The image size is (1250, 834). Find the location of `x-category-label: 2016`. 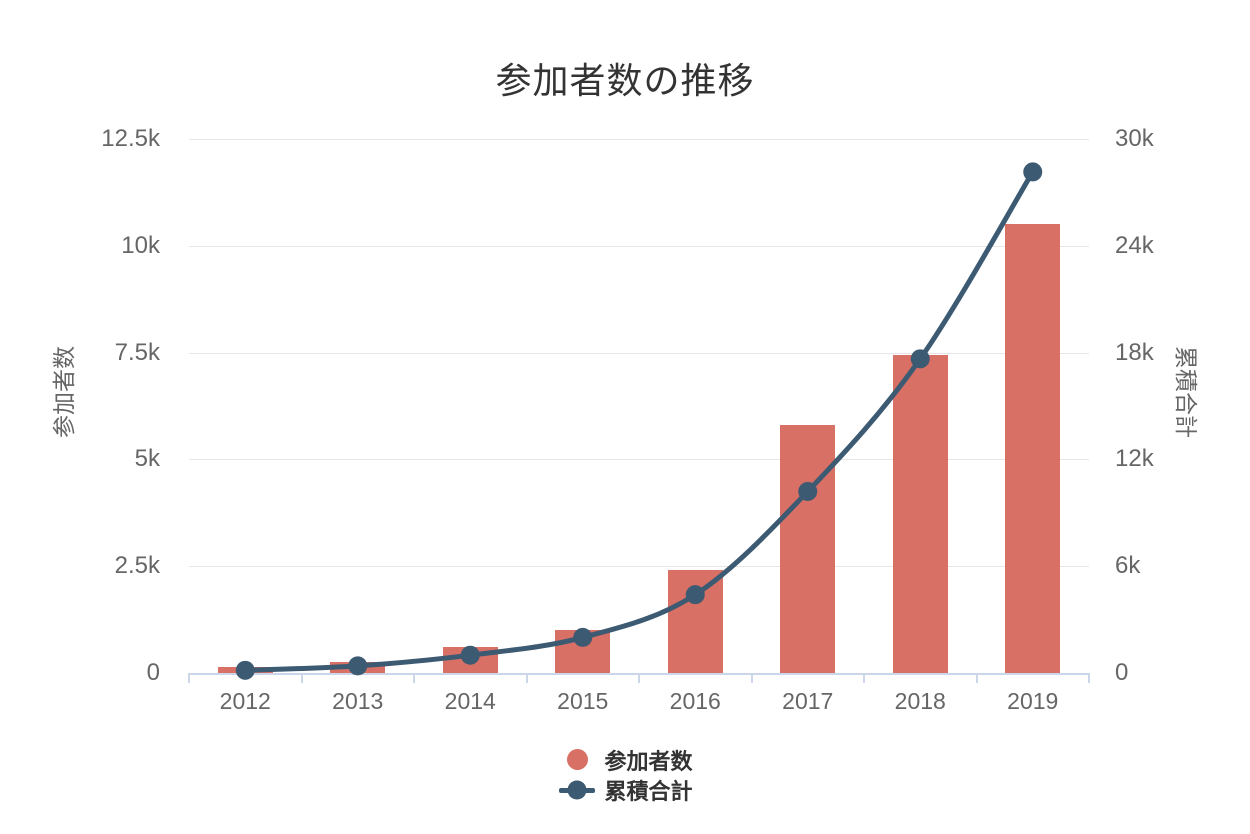

x-category-label: 2016 is located at coordinates (695, 701).